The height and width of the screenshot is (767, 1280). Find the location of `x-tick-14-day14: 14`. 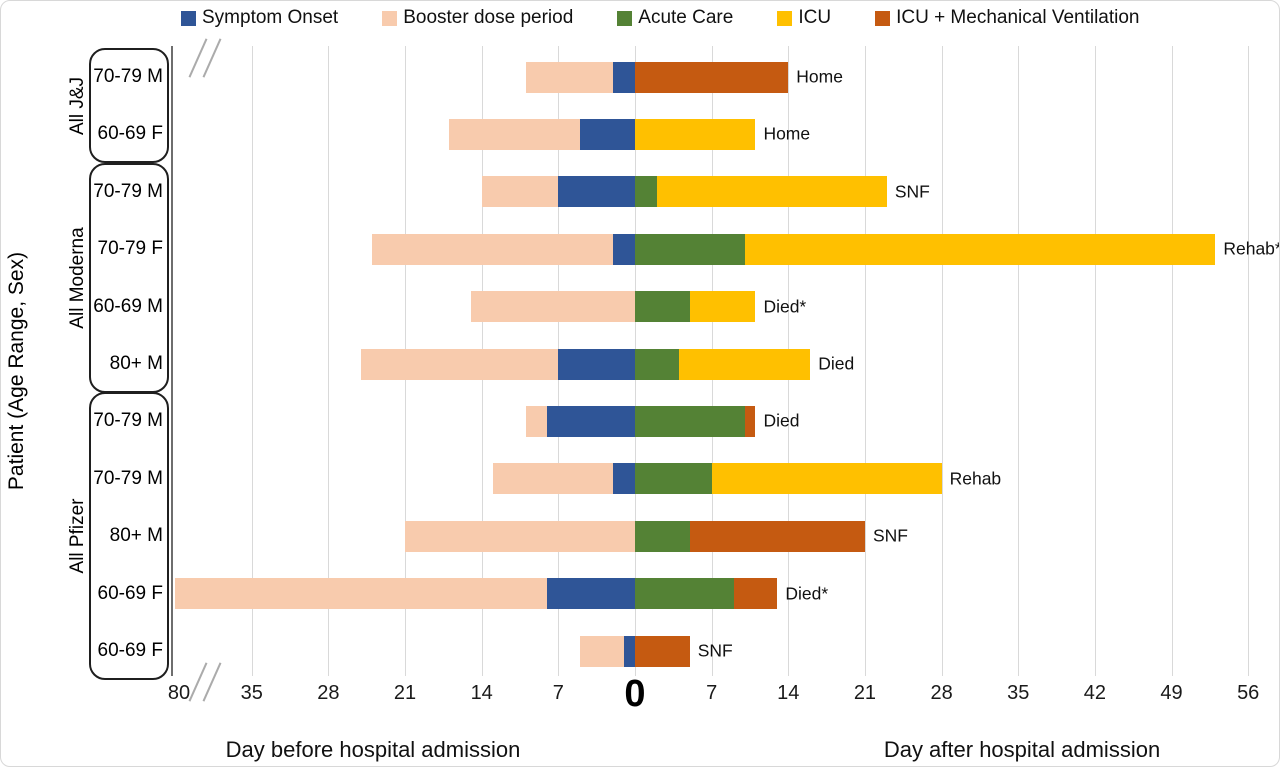

x-tick-14-day14: 14 is located at coordinates (788, 693).